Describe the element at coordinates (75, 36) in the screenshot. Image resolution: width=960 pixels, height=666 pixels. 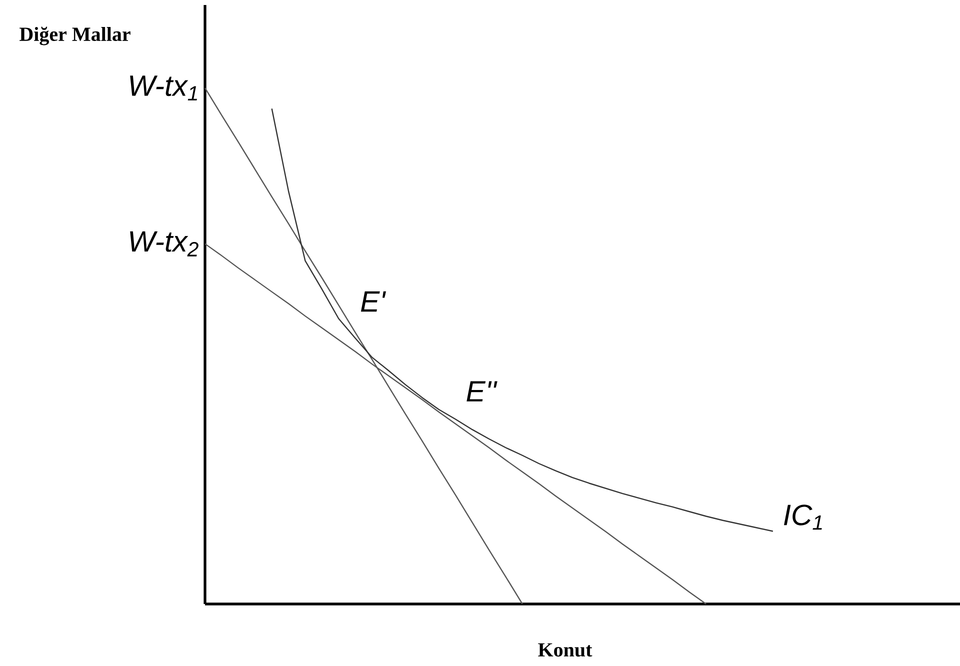
I see `y-axis-title: Diğer Mallar` at that location.